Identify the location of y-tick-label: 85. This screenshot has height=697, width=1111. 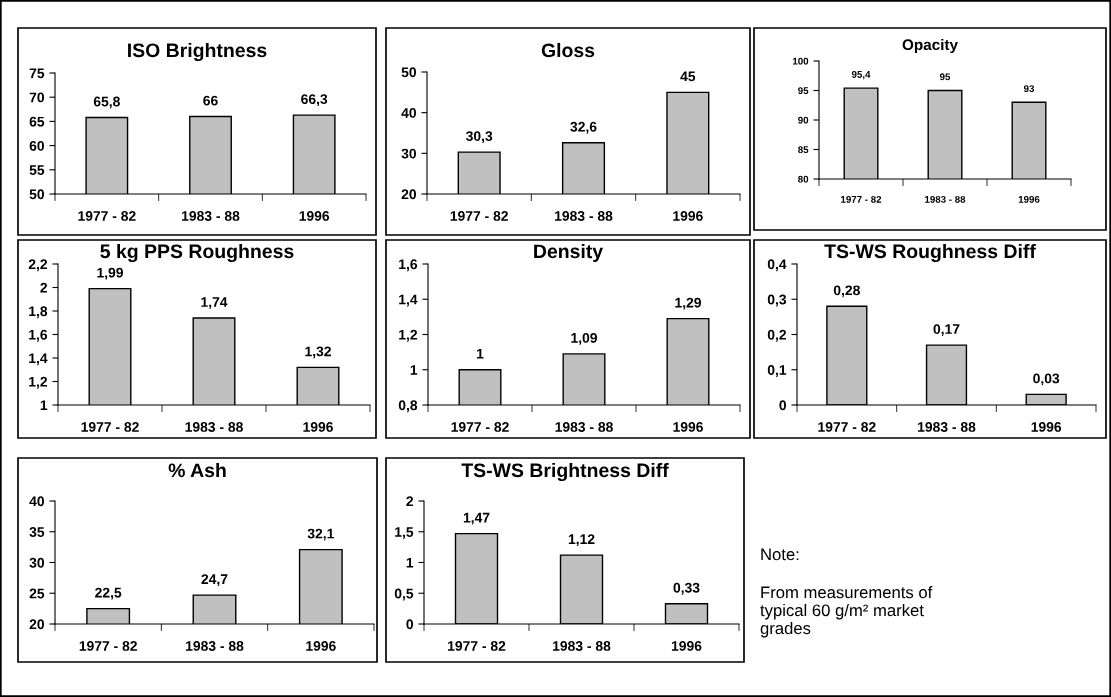
(803, 150).